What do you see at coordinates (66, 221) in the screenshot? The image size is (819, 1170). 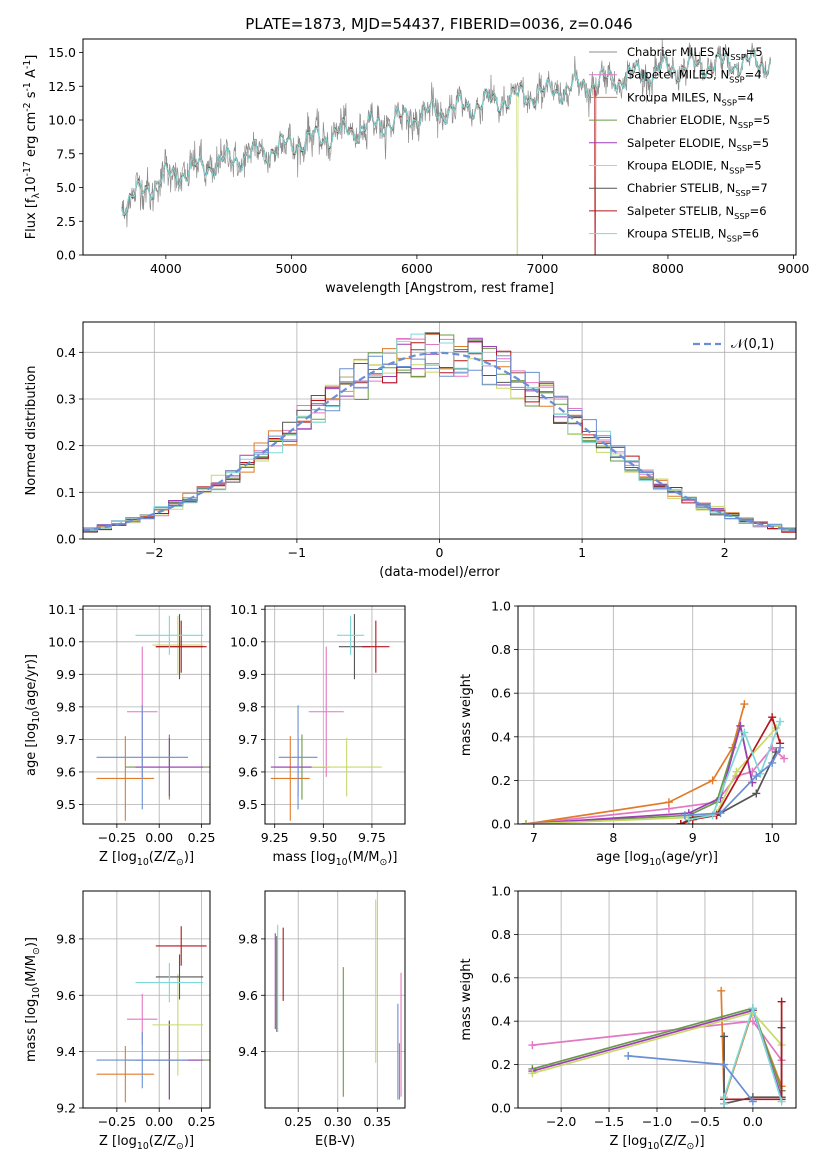 I see `y-tick-label: 2.5` at bounding box center [66, 221].